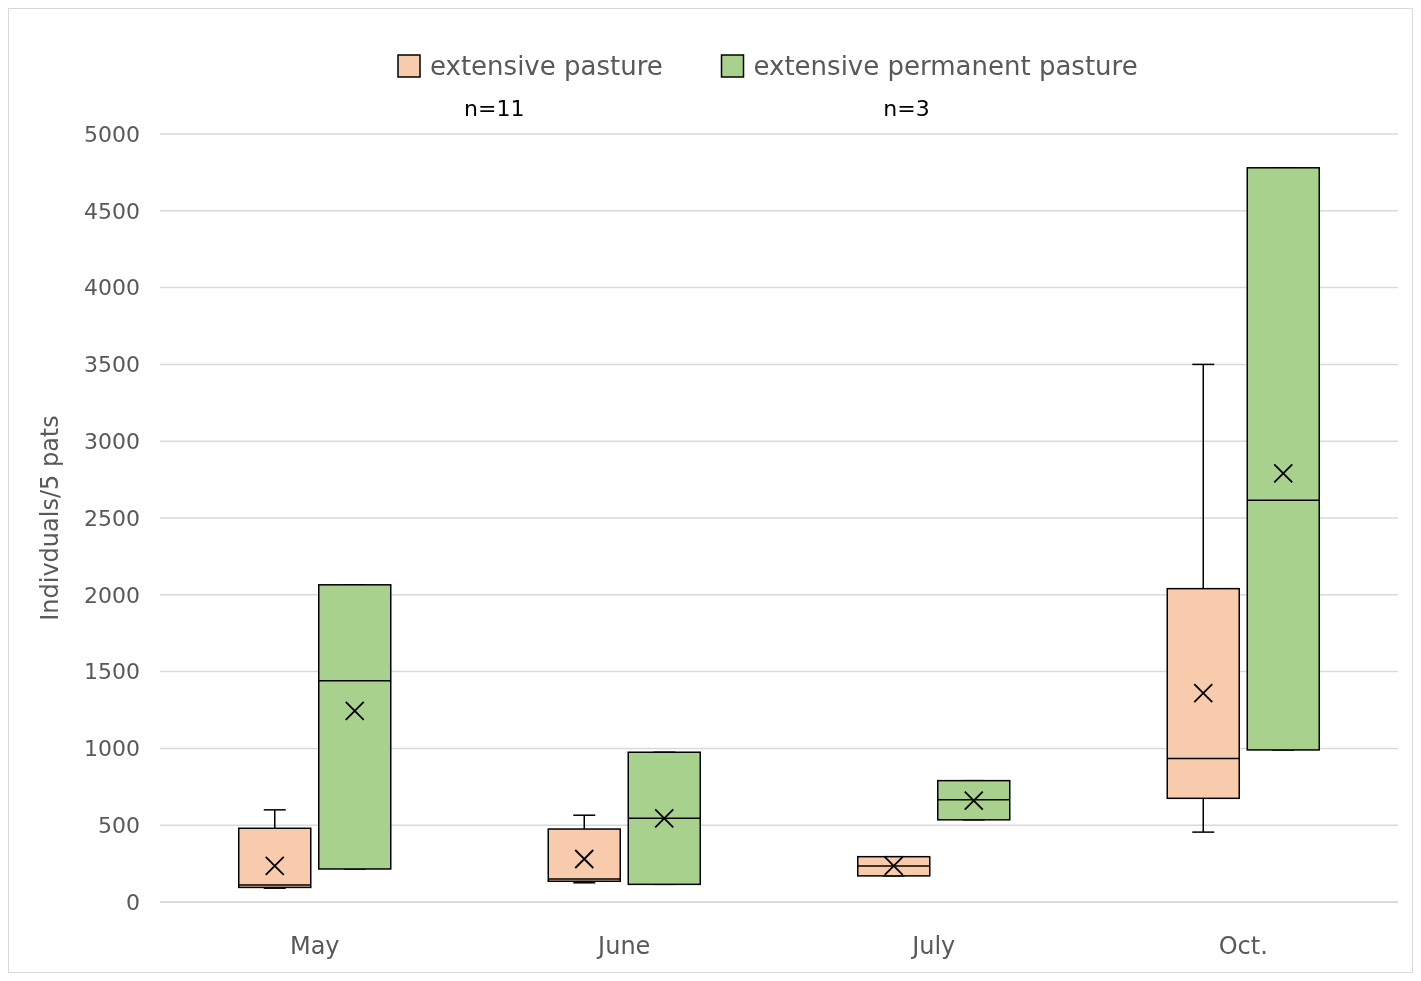  What do you see at coordinates (494, 108) in the screenshot?
I see `text: n=11` at bounding box center [494, 108].